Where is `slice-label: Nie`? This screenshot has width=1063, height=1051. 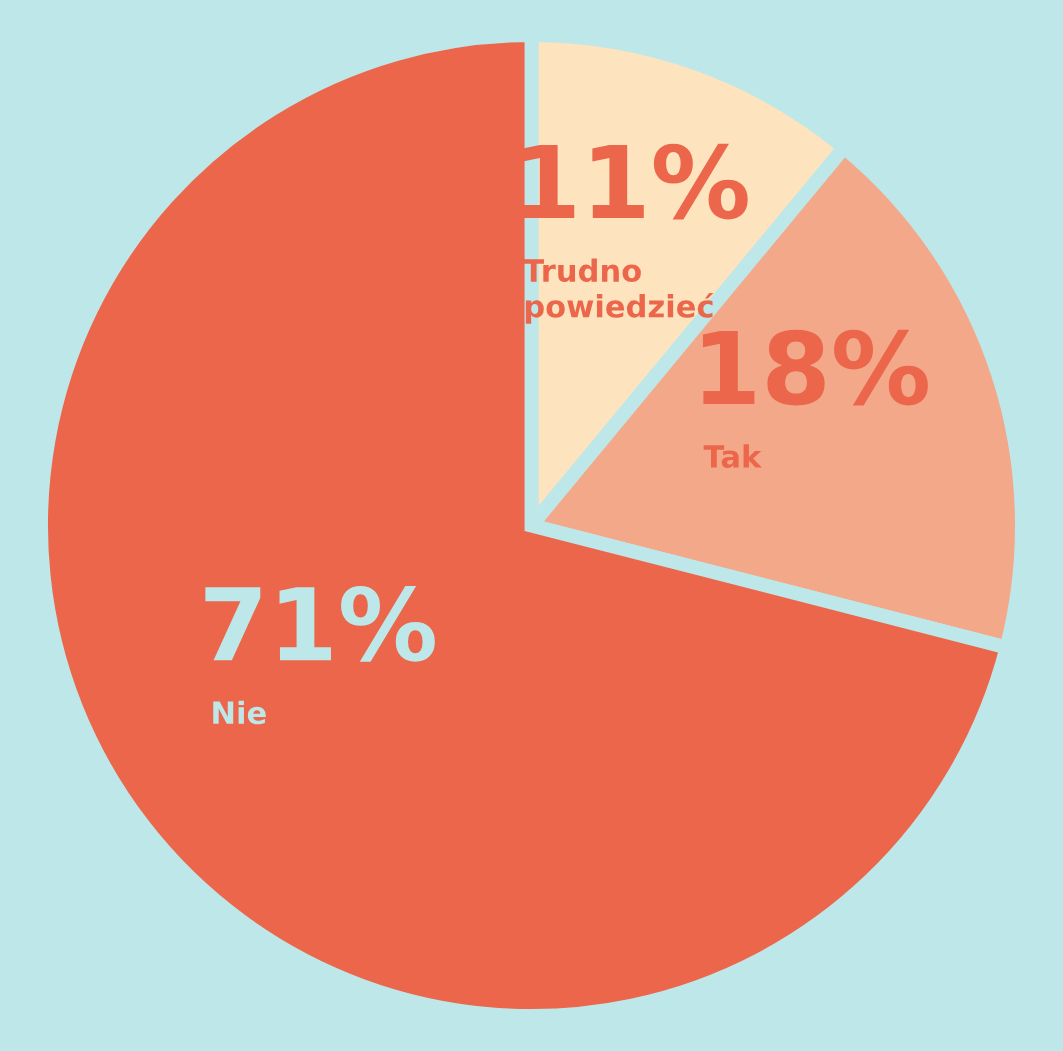 slice-label: Nie is located at coordinates (239, 712).